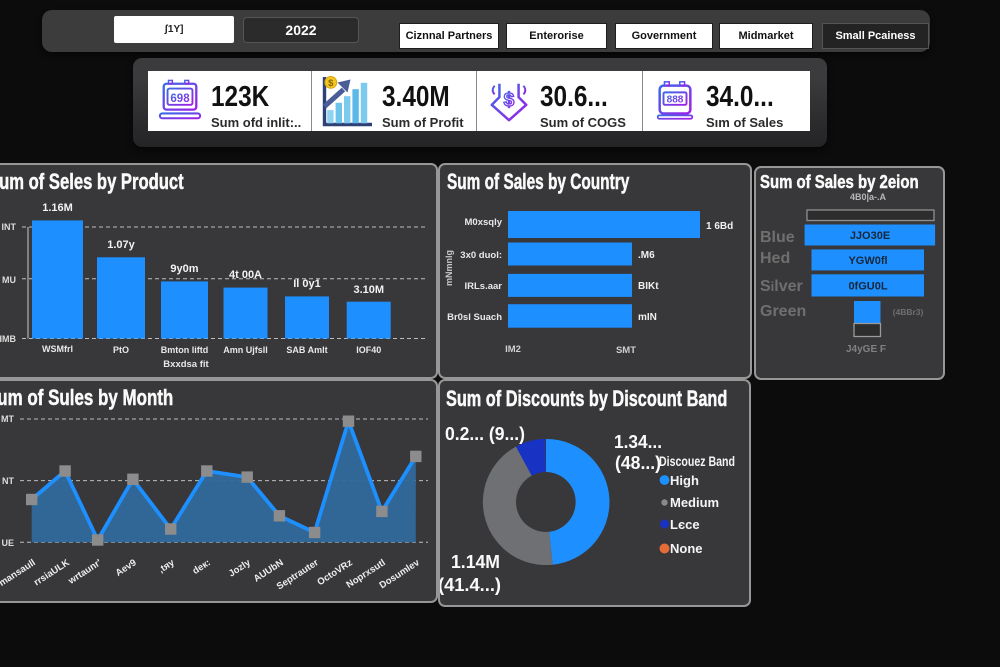 The width and height of the screenshot is (1000, 667). Describe the element at coordinates (85, 572) in the screenshot. I see `svg-text: wrtaunr'` at that location.